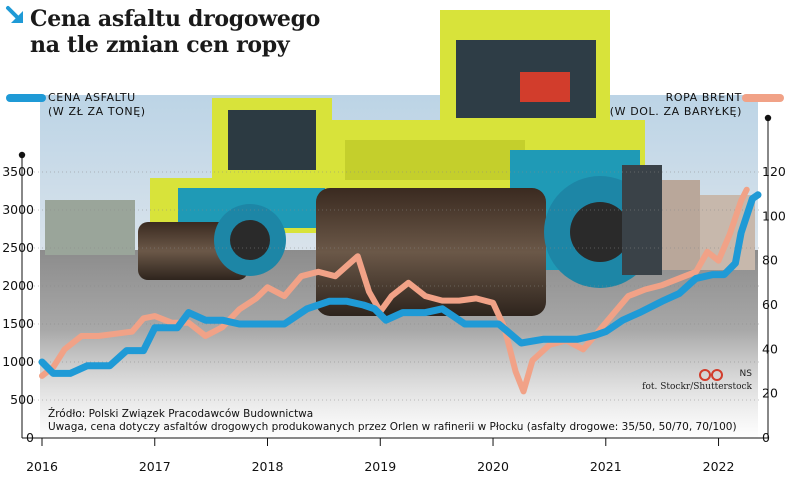 The height and width of the screenshot is (477, 788). I want to click on left-tick-label: 0, so click(30, 437).